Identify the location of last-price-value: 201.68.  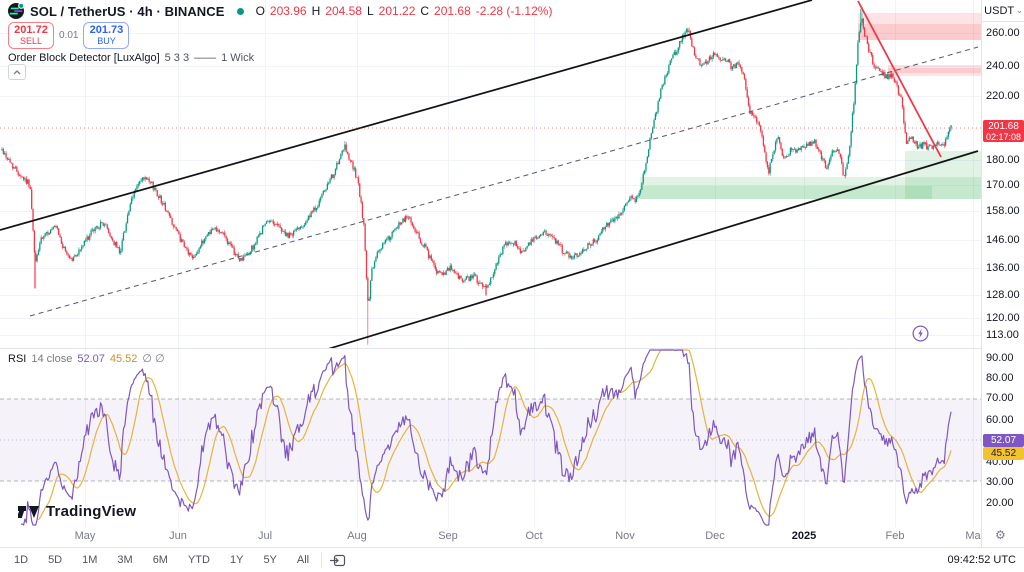
(1003, 126).